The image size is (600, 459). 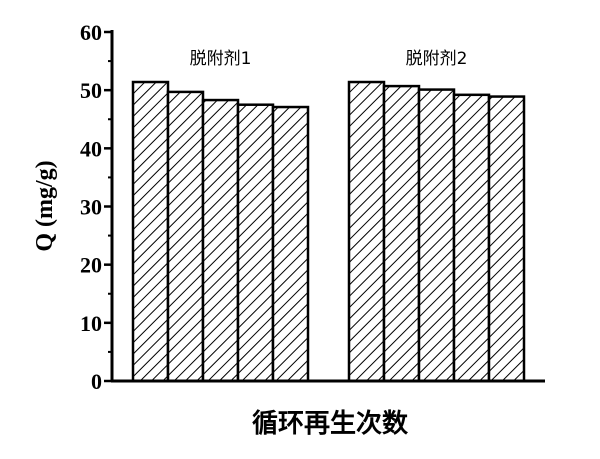 What do you see at coordinates (91, 148) in the screenshot?
I see `y-tick-label: 40` at bounding box center [91, 148].